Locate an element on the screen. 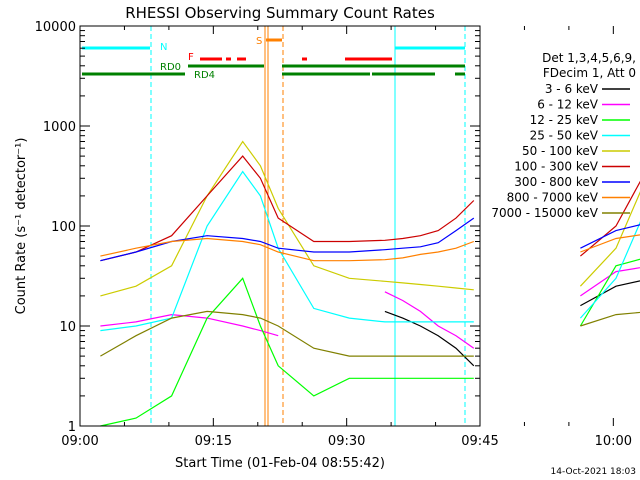 The width and height of the screenshot is (640, 480). y-tick-label: 10000 is located at coordinates (55, 27).